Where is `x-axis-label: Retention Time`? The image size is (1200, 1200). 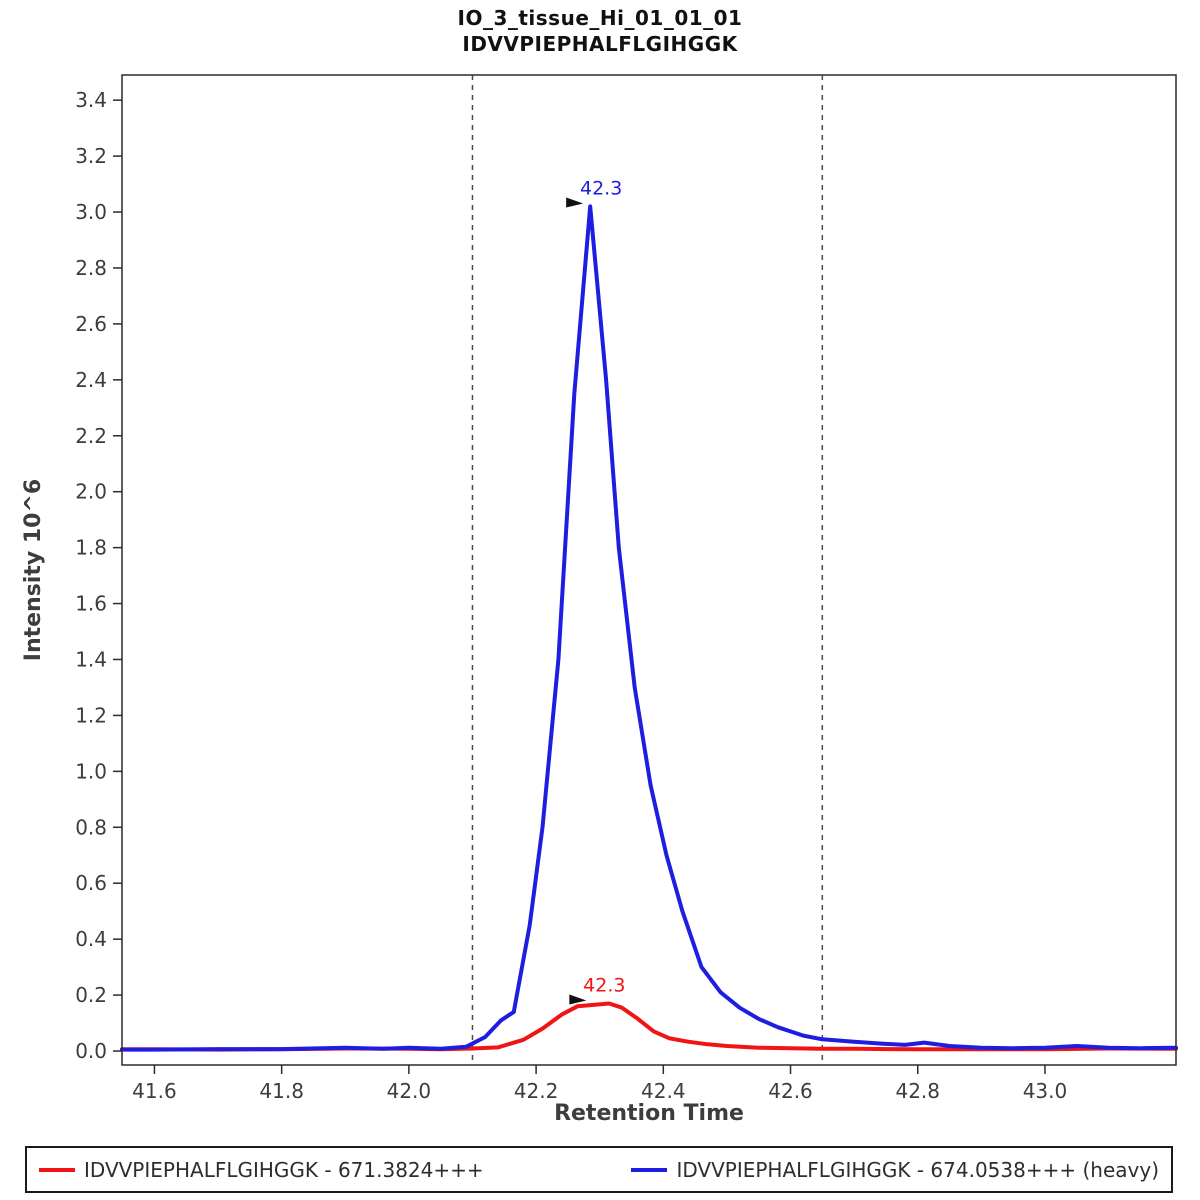
x-axis-label: Retention Time is located at coordinates (649, 1113).